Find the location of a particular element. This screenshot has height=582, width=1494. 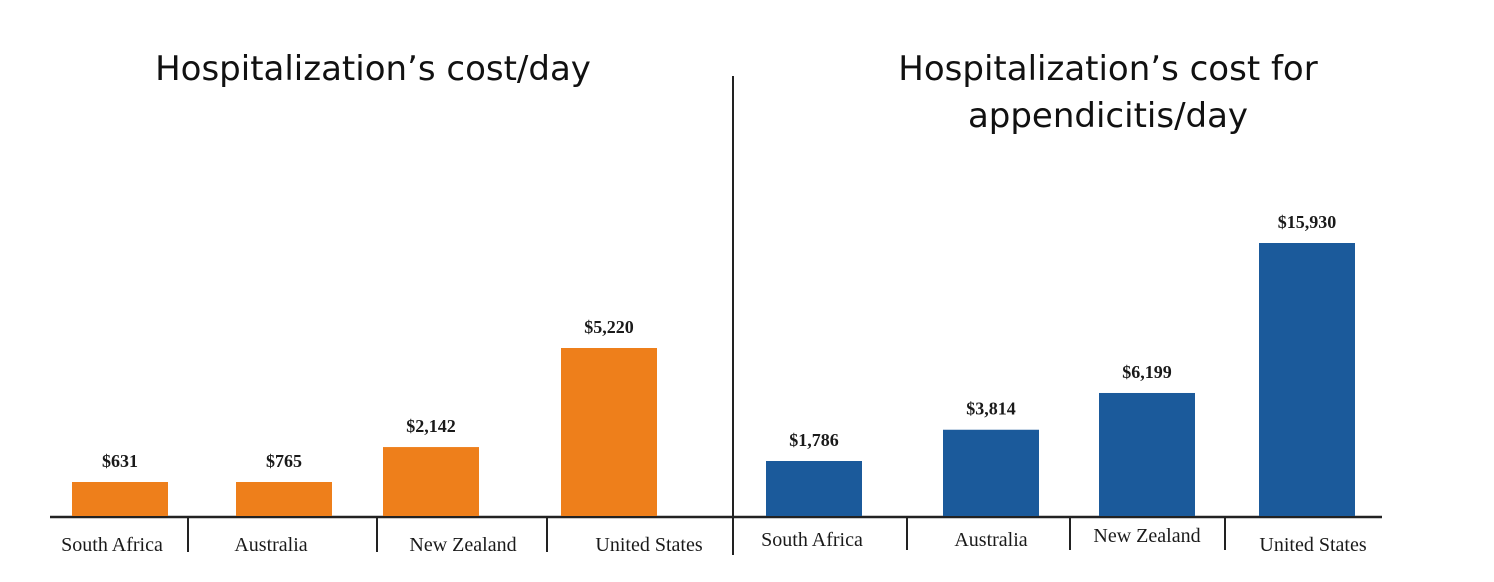

right-value-label-australia: $3,814 is located at coordinates (991, 409).